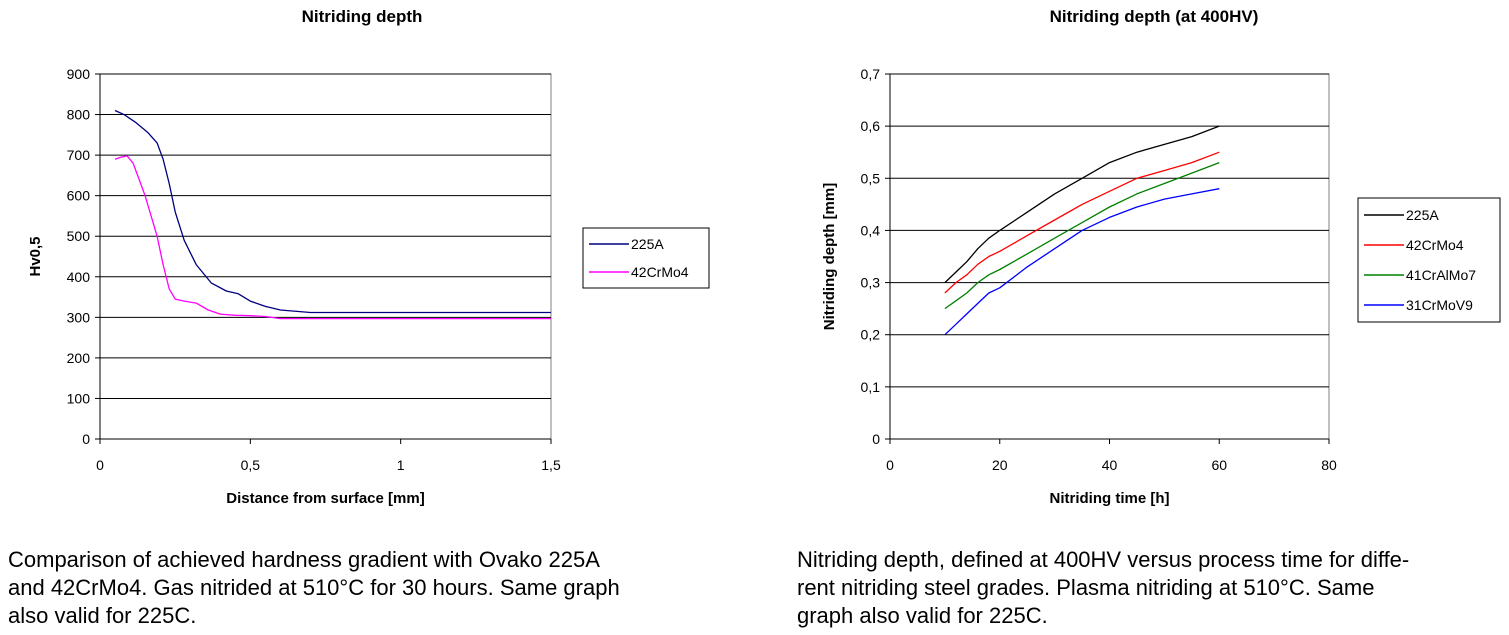 The image size is (1509, 635). Describe the element at coordinates (1439, 305) in the screenshot. I see `legend-label: 31CrMoV9` at that location.